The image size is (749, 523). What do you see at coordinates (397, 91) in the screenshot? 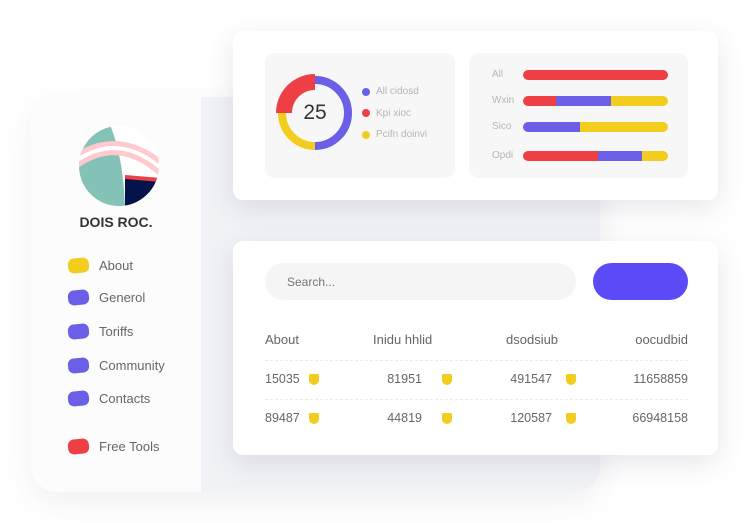
I see `legend-label: All cidosd` at bounding box center [397, 91].